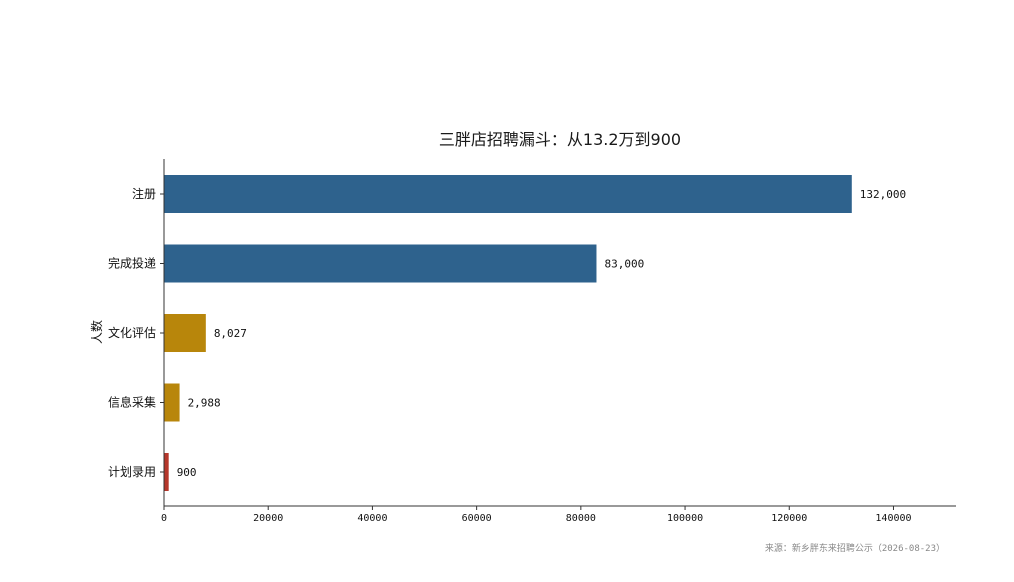 This screenshot has width=1014, height=582. I want to click on data-label: 900, so click(187, 472).